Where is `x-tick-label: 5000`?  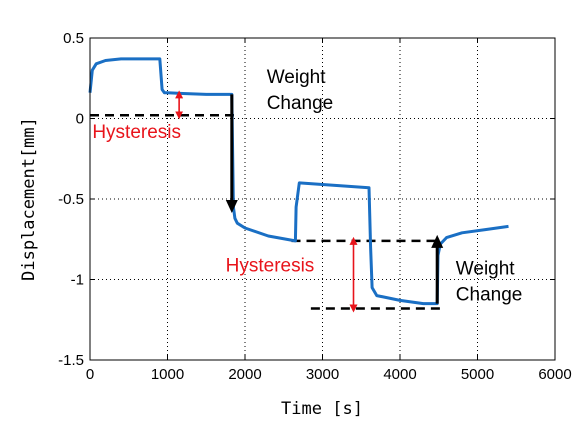 x-tick-label: 5000 is located at coordinates (477, 374).